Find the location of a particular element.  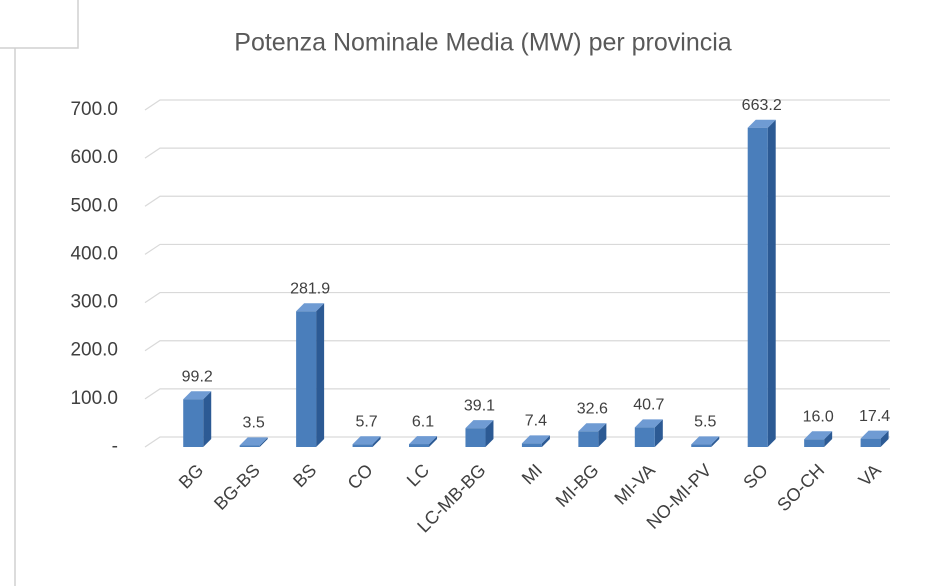

data-label: 17.4 is located at coordinates (874, 416).